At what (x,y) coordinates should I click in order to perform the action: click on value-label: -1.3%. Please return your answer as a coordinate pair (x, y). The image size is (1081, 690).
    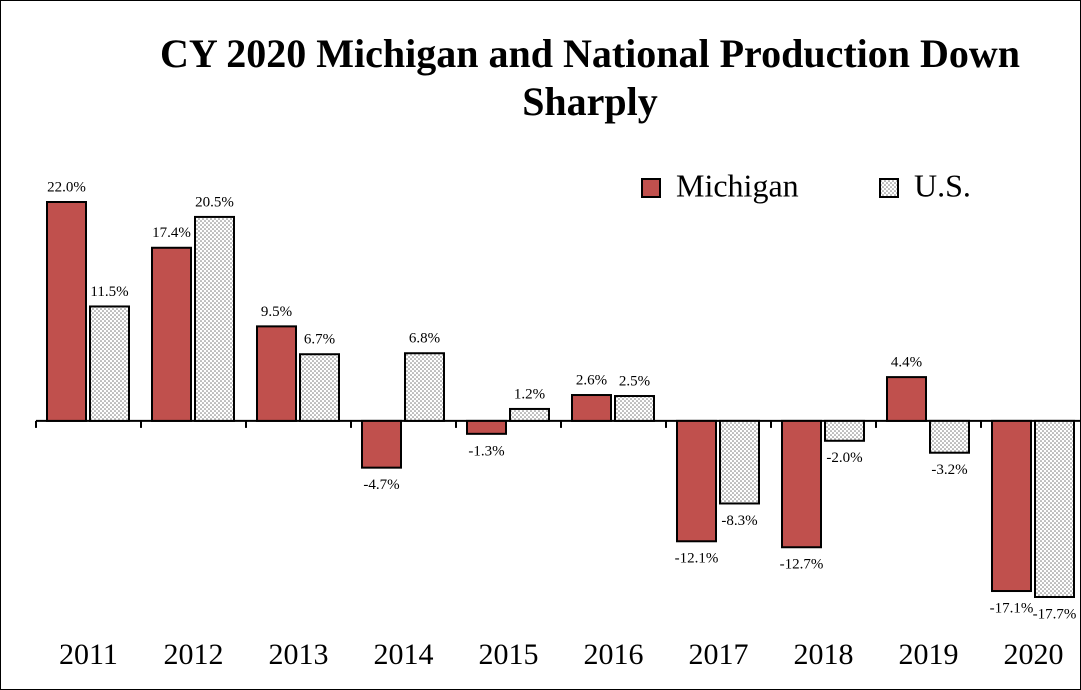
    Looking at the image, I should click on (486, 451).